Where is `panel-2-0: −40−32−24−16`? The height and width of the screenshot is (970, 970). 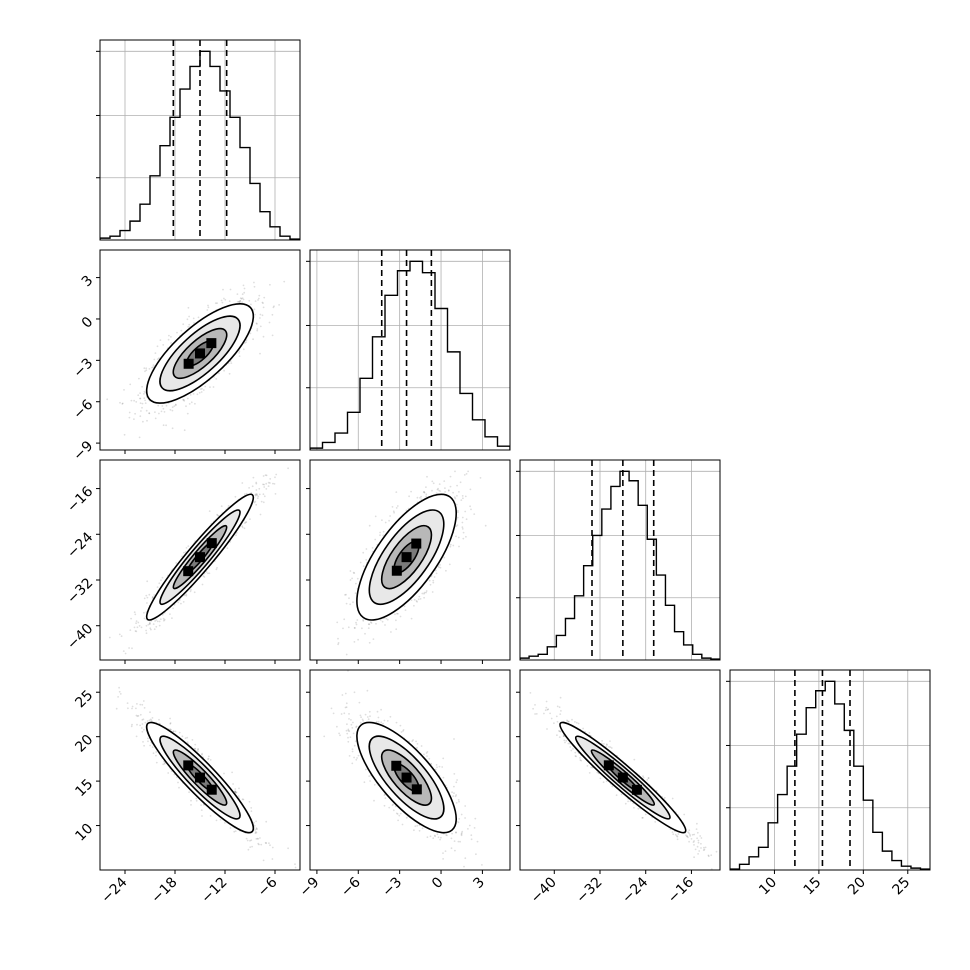 panel-2-0: −40−32−24−16 is located at coordinates (182, 561).